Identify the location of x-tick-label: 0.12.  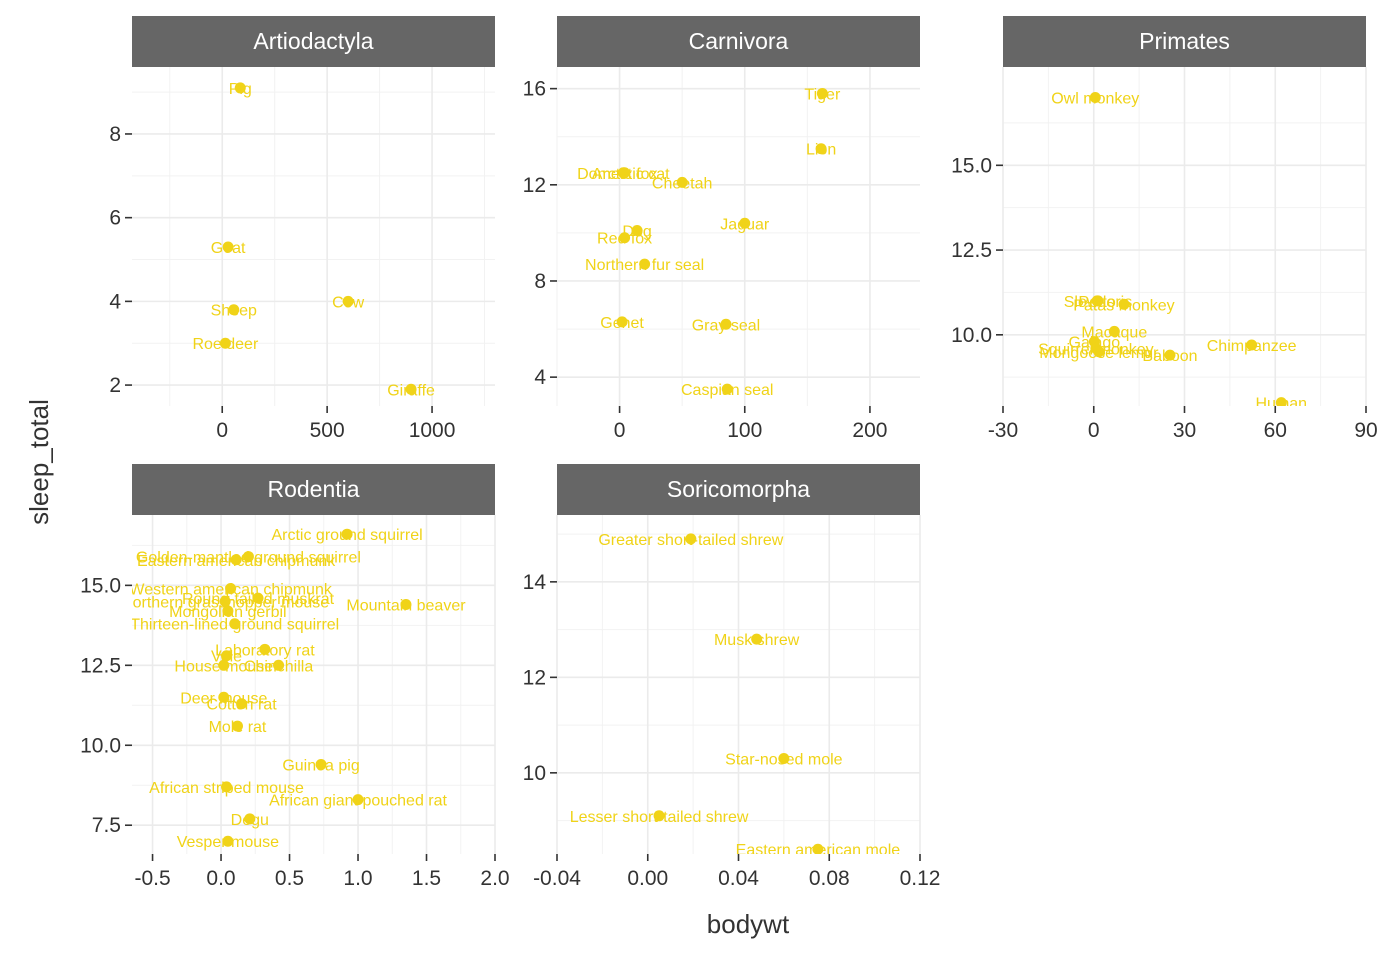
(920, 878).